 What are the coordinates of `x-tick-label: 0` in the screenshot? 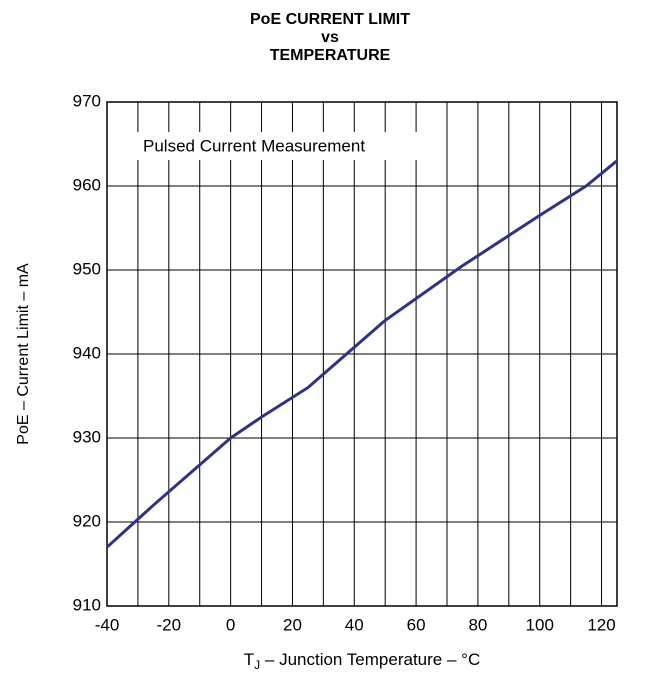 It's located at (230, 624).